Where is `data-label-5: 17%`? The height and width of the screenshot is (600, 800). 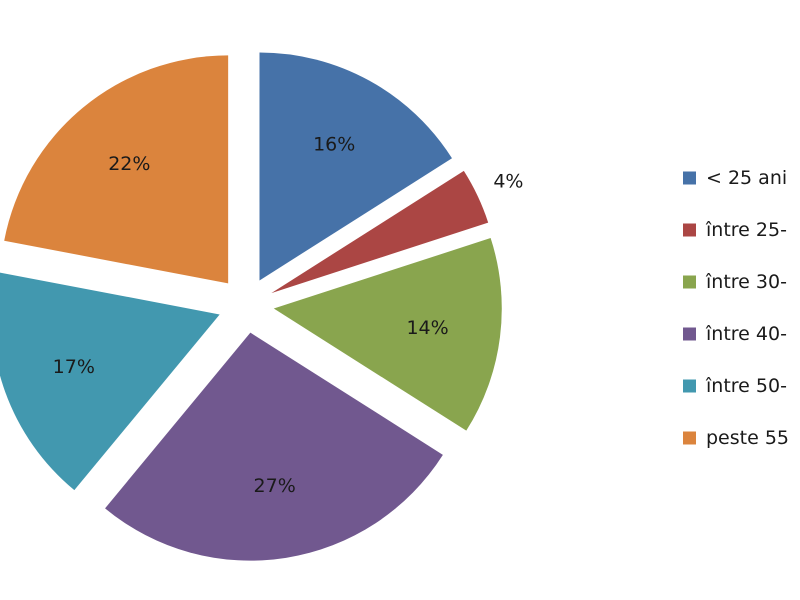 data-label-5: 17% is located at coordinates (74, 367).